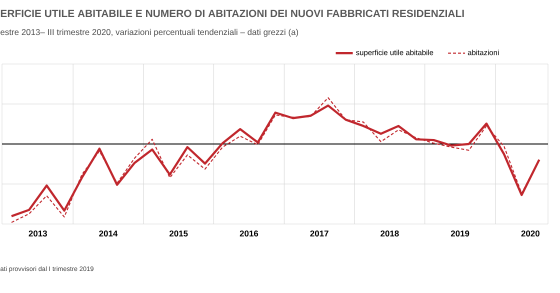  Describe the element at coordinates (249, 233) in the screenshot. I see `x-tick-label: 2016` at that location.